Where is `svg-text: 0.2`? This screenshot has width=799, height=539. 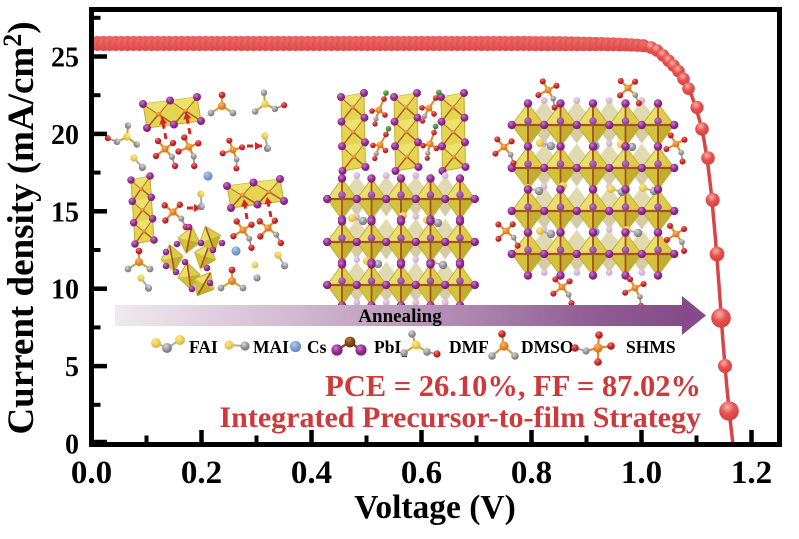 svg-text: 0.2 is located at coordinates (201, 473).